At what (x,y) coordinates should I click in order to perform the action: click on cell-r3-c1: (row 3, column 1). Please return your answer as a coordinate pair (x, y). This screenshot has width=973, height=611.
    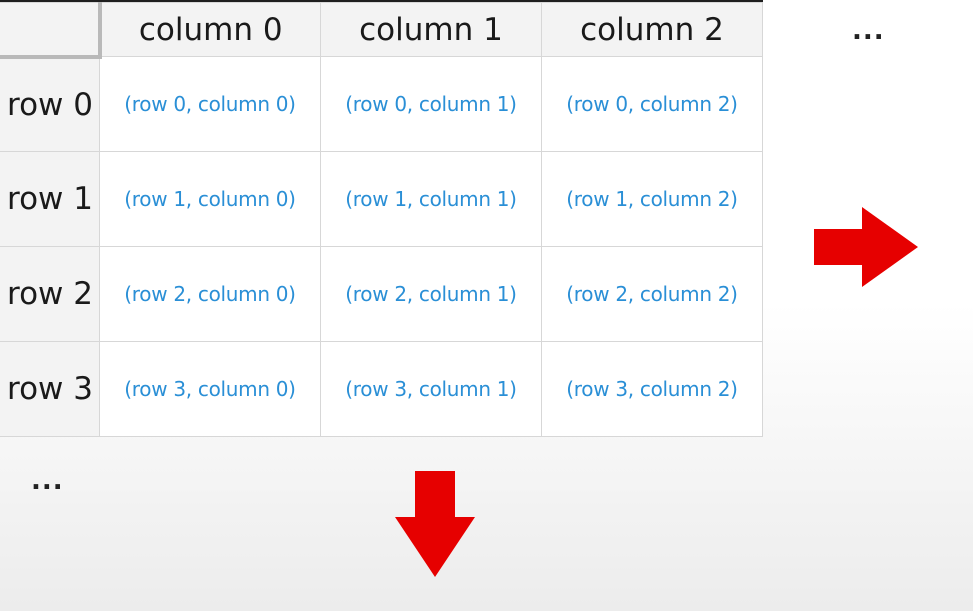
    Looking at the image, I should click on (431, 389).